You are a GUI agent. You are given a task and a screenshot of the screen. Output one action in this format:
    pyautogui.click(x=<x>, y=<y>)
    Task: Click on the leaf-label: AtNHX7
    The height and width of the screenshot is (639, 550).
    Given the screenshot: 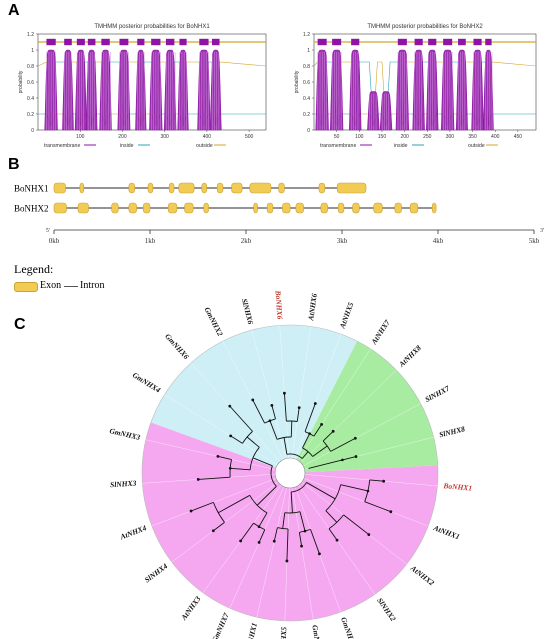 What is the action you would take?
    pyautogui.click(x=380, y=332)
    